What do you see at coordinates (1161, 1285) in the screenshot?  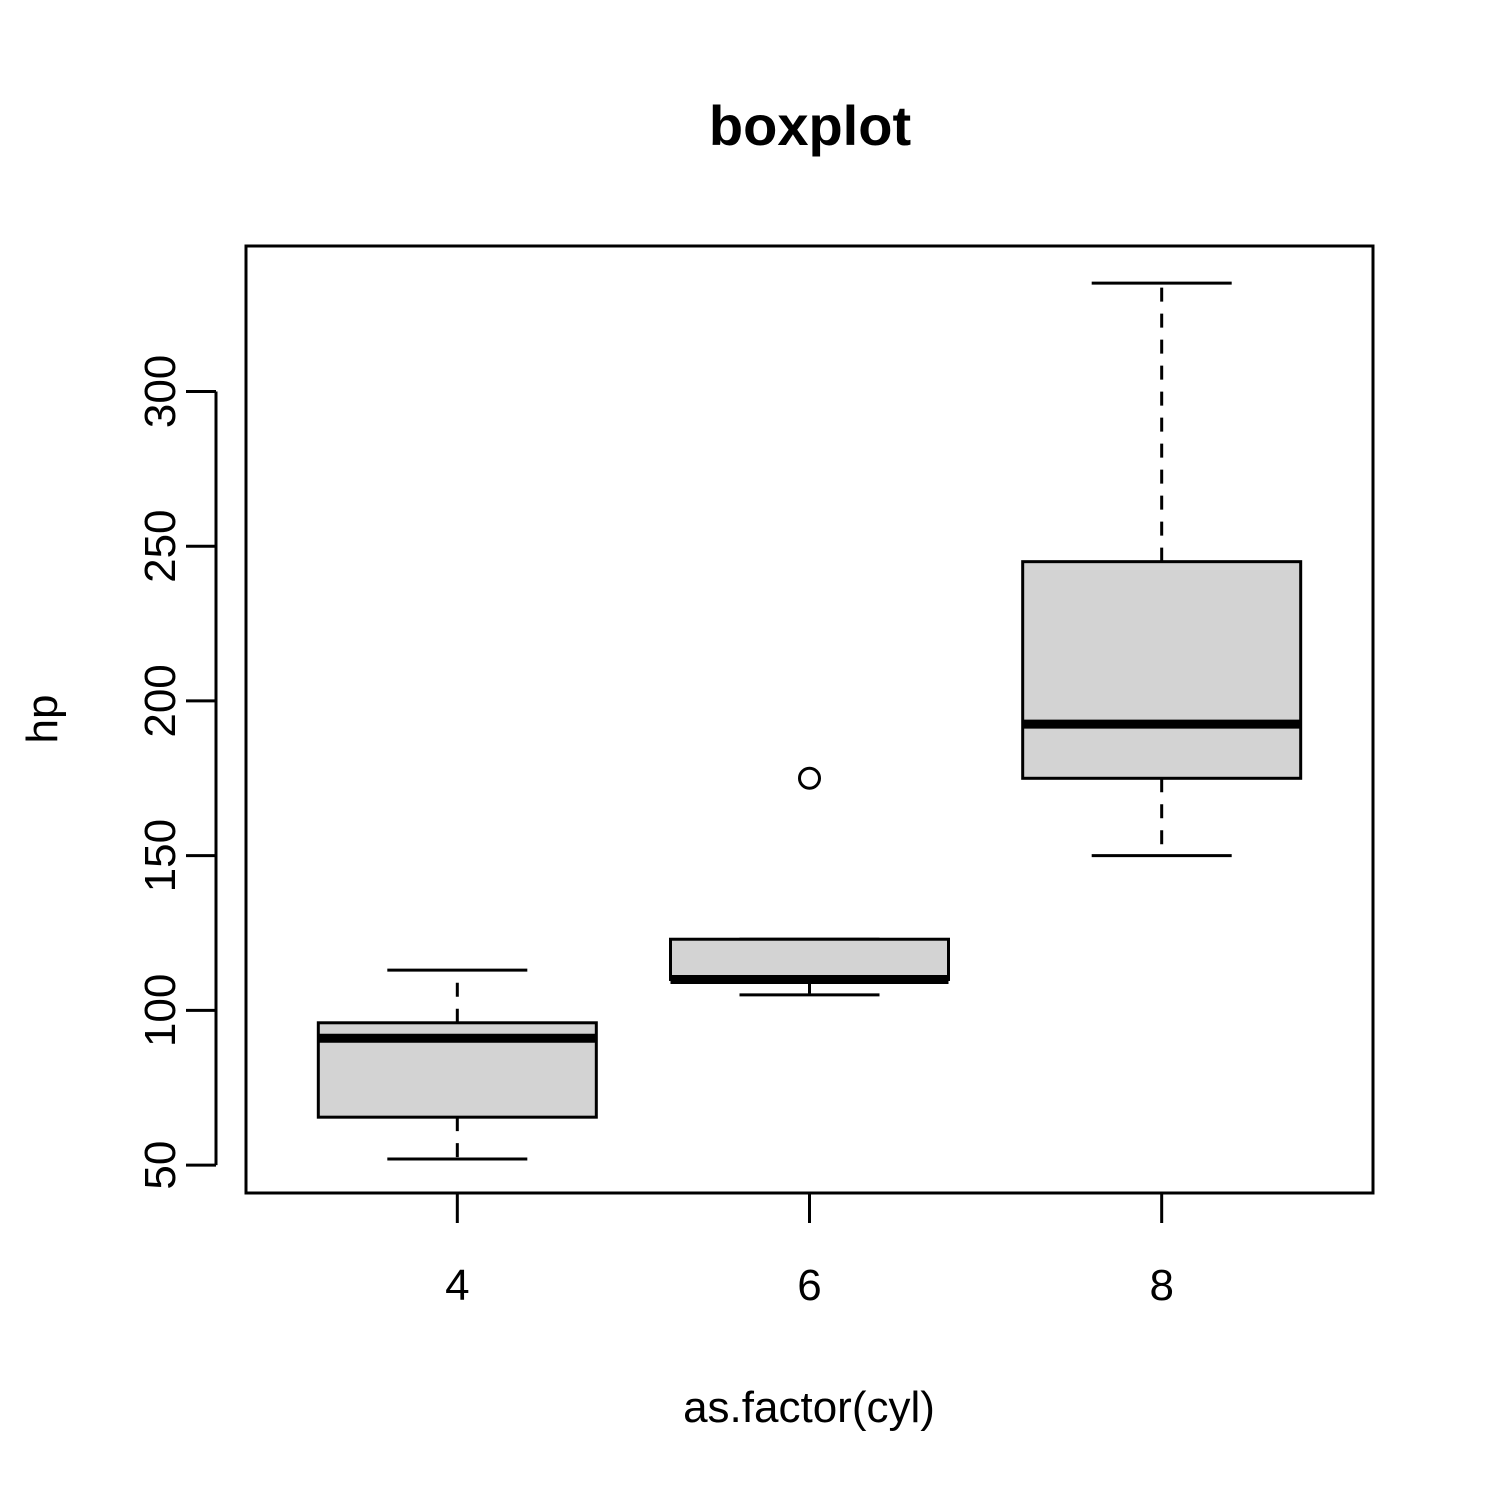 I see `x-tick-label: 8` at bounding box center [1161, 1285].